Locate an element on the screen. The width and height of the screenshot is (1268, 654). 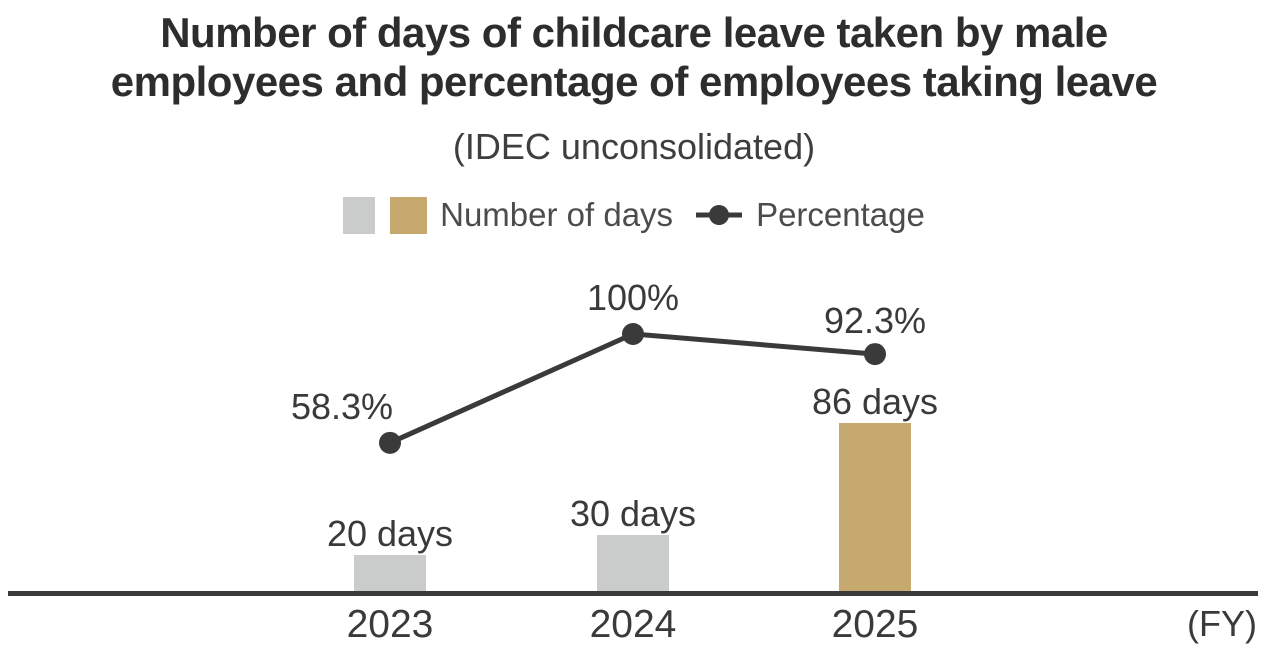
days-label-2023: 20 days is located at coordinates (390, 533).